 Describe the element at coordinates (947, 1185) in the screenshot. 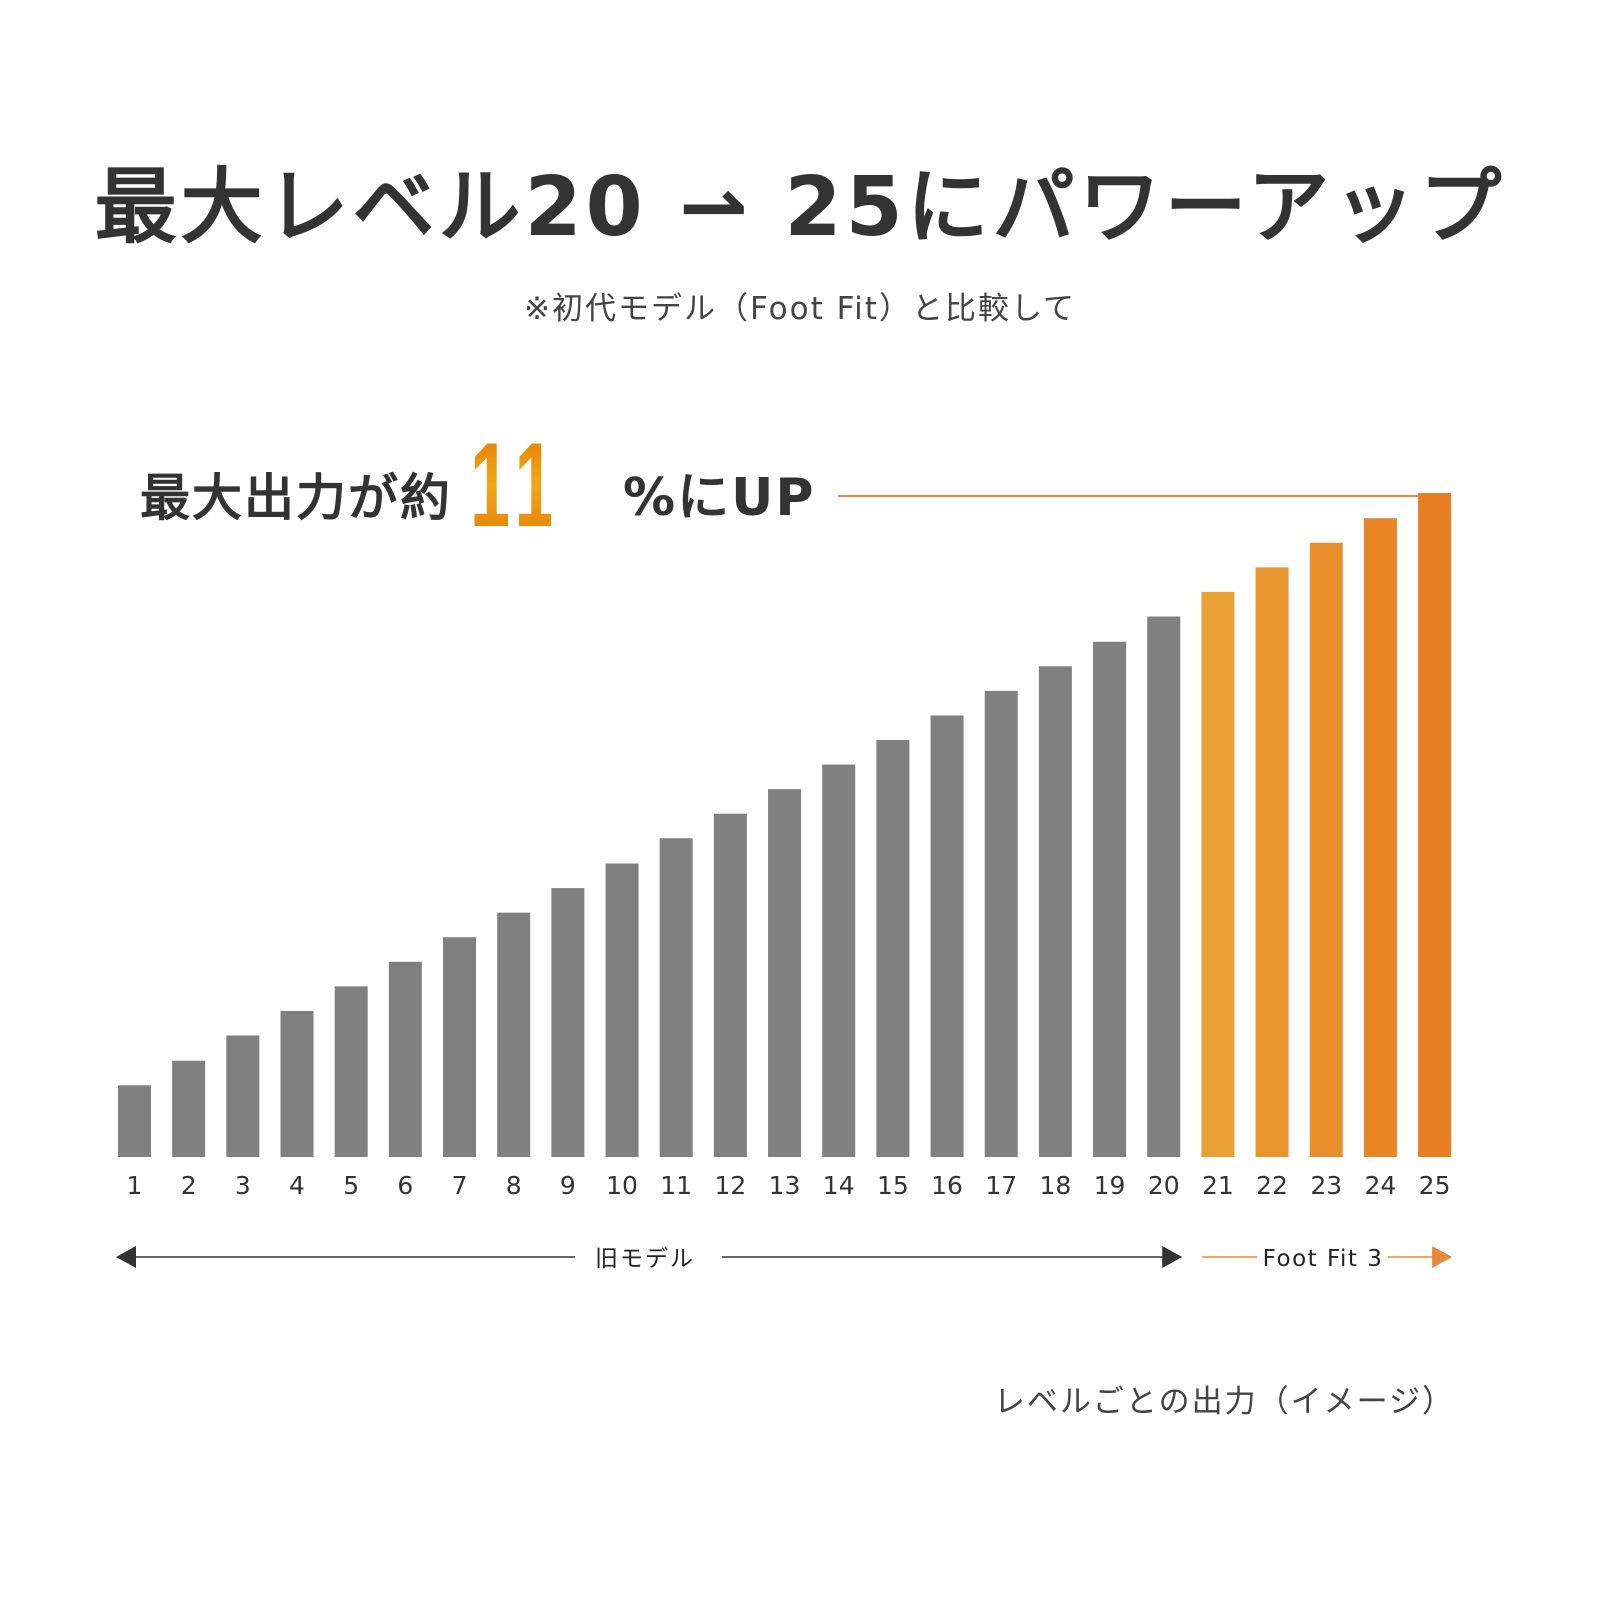

I see `tick-label-16: 16` at that location.